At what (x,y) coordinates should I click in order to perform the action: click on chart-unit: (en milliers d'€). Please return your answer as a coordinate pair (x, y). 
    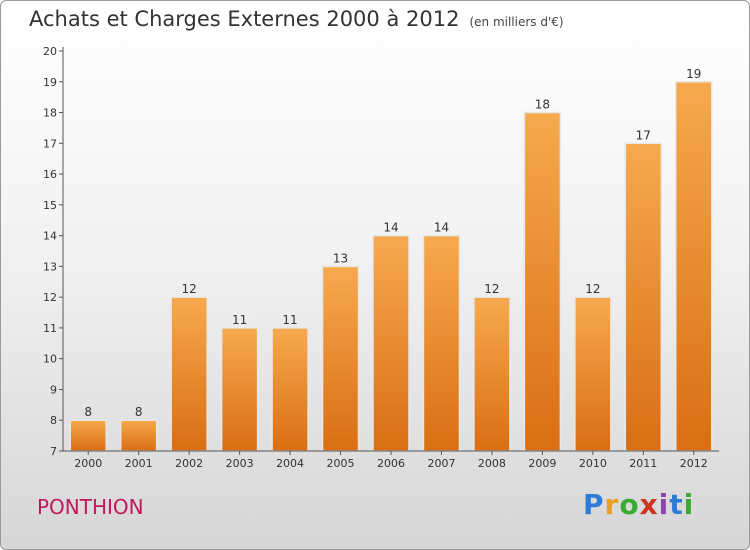
    Looking at the image, I should click on (516, 22).